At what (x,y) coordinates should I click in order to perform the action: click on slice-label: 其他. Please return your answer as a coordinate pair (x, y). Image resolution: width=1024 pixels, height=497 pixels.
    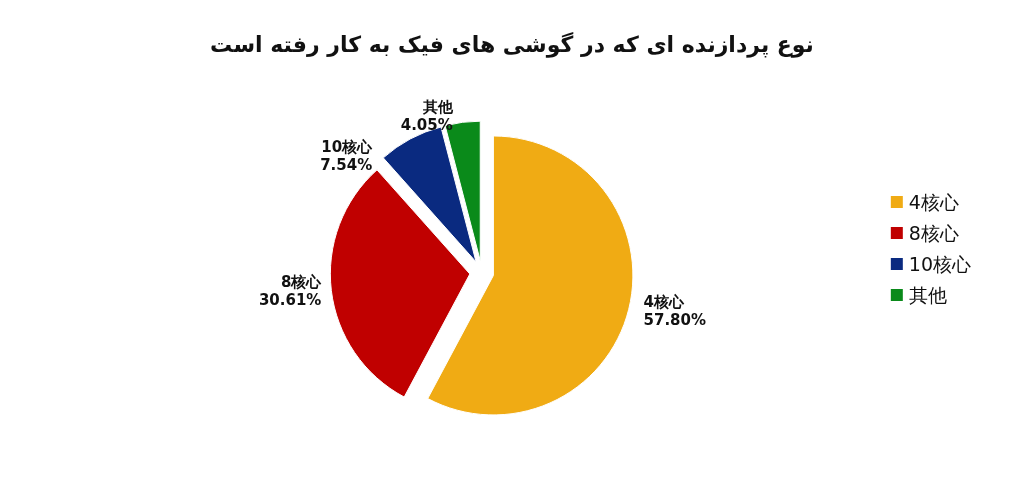
    Looking at the image, I should click on (437, 107).